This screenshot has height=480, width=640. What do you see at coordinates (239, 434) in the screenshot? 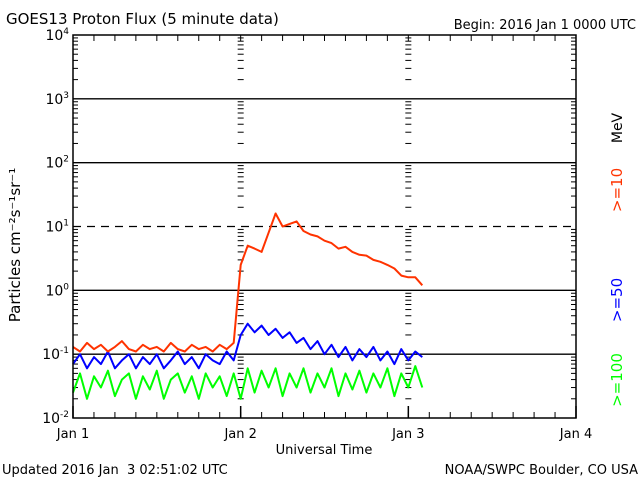
I see `x-tick-label: Jan 2` at bounding box center [239, 434].